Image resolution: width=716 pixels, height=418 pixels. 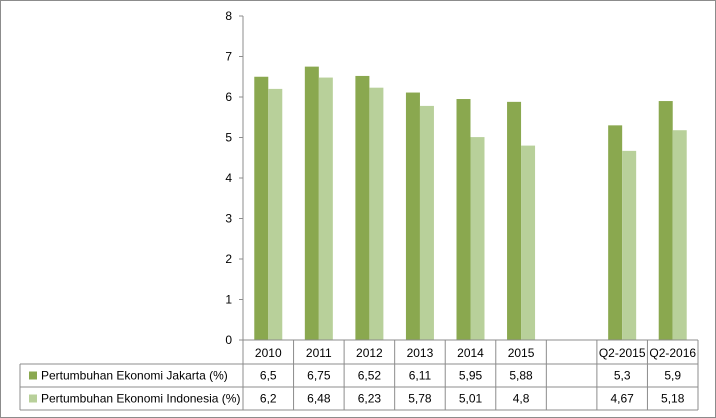 I want to click on data-value-label: 6,52, so click(x=370, y=376).